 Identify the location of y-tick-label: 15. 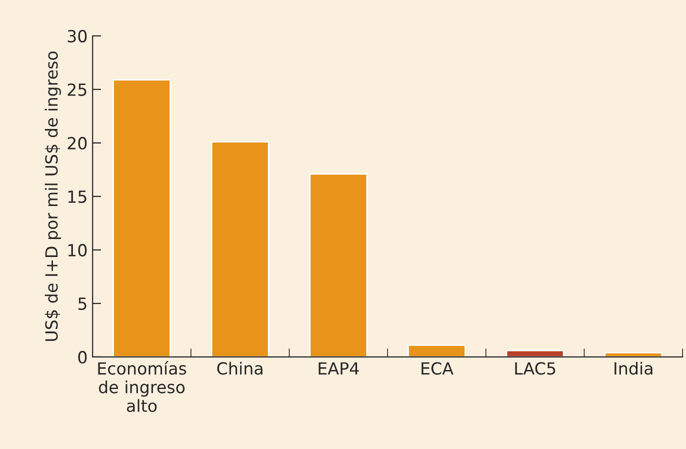
(77, 197).